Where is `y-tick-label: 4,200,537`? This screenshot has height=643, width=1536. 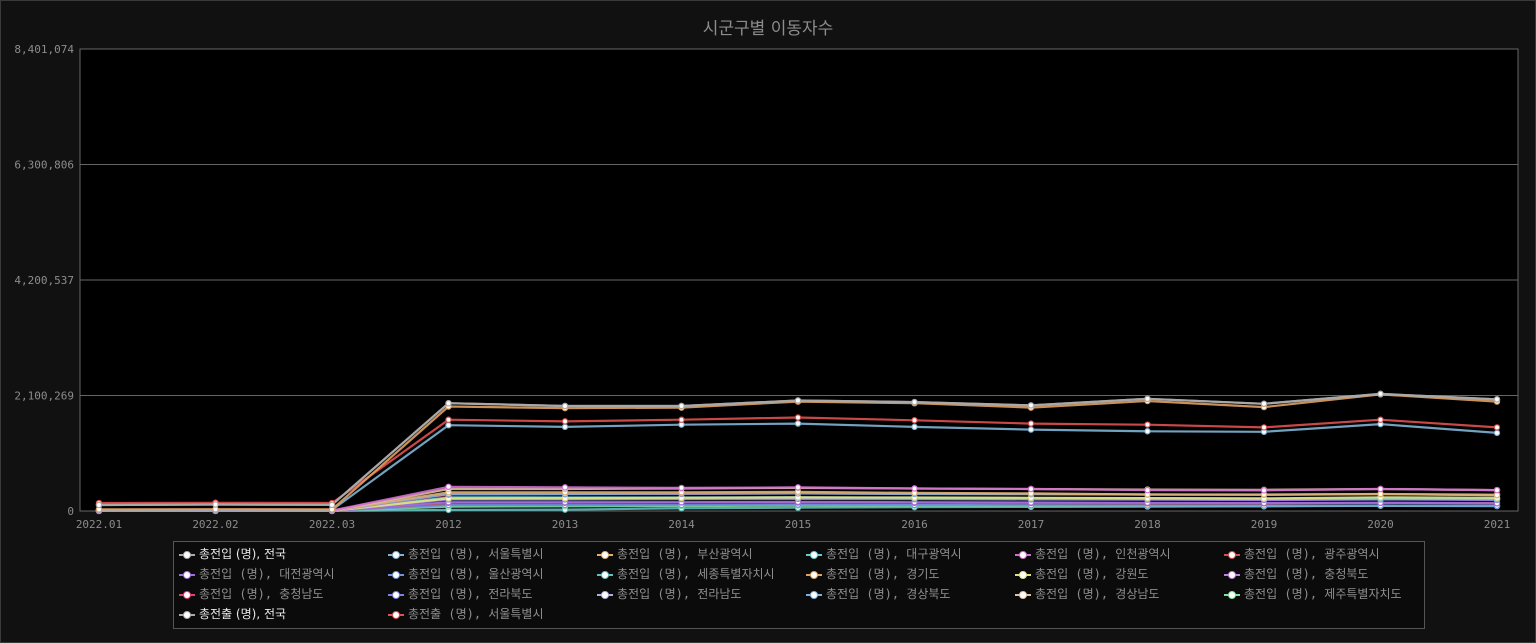
y-tick-label: 4,200,537 is located at coordinates (44, 280).